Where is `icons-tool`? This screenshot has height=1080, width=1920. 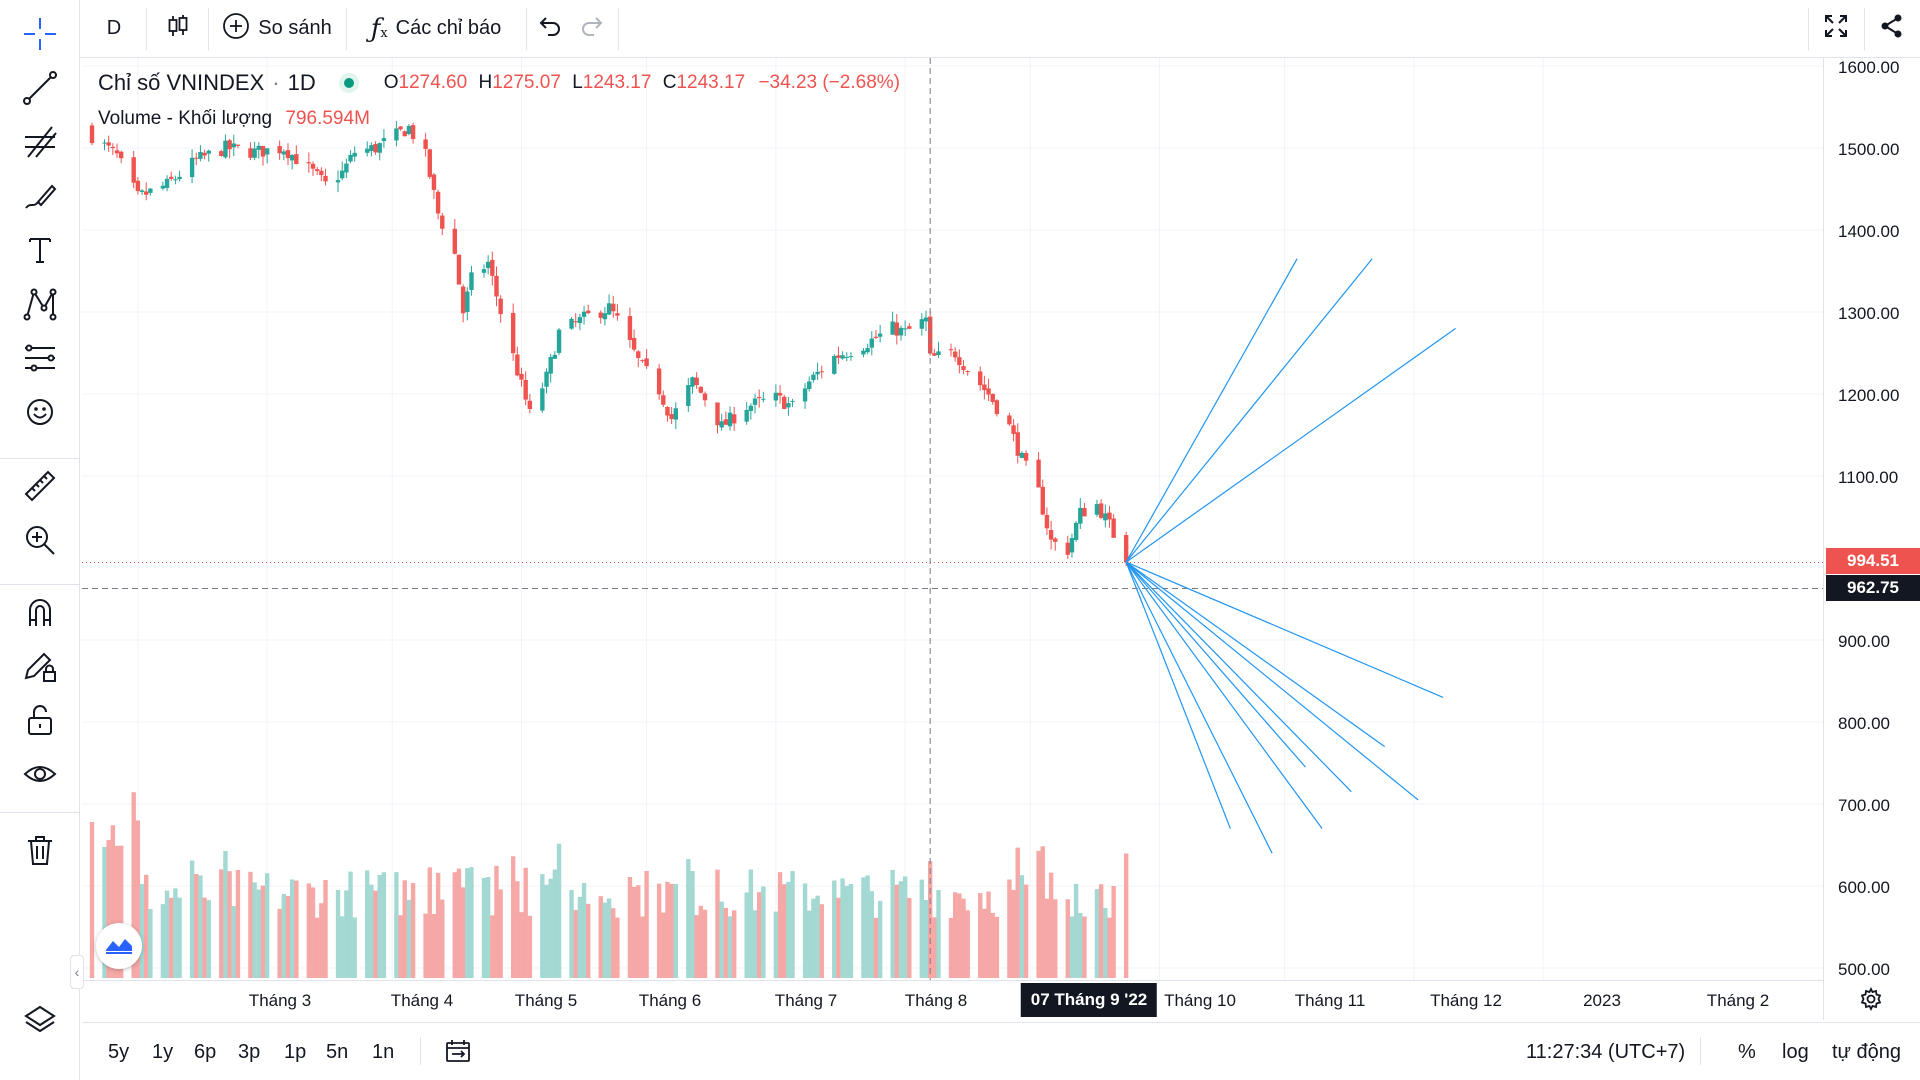
icons-tool is located at coordinates (40, 414).